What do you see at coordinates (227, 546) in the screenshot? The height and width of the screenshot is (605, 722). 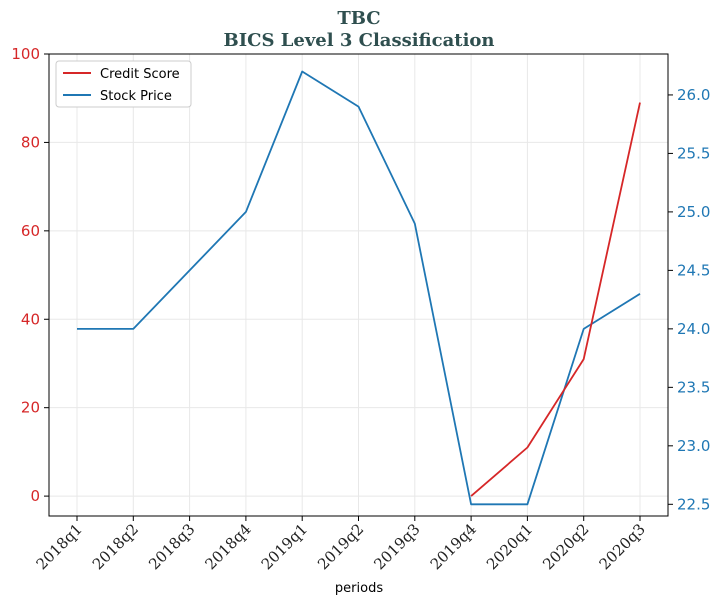 I see `x-tick-label: 2018q4` at bounding box center [227, 546].